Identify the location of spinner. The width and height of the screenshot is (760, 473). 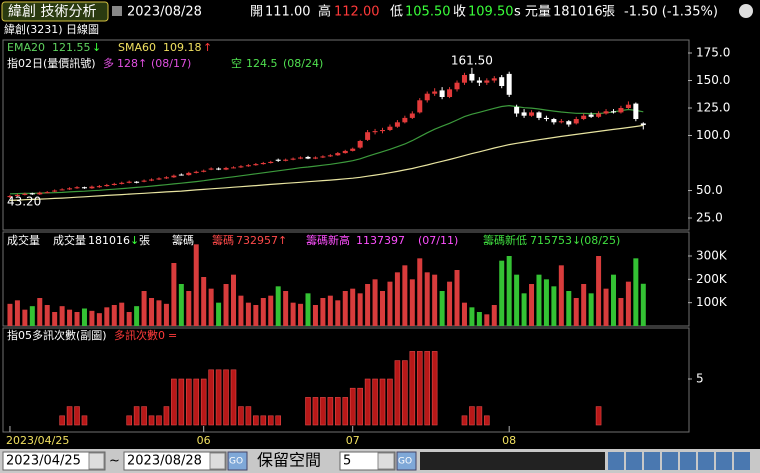
(386, 461).